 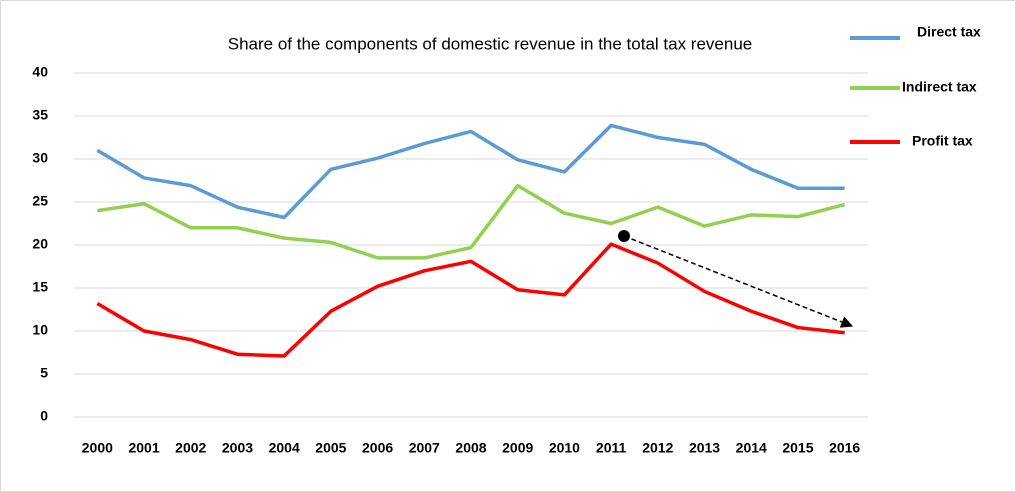 I want to click on y-tick-label: 25, so click(x=40, y=201).